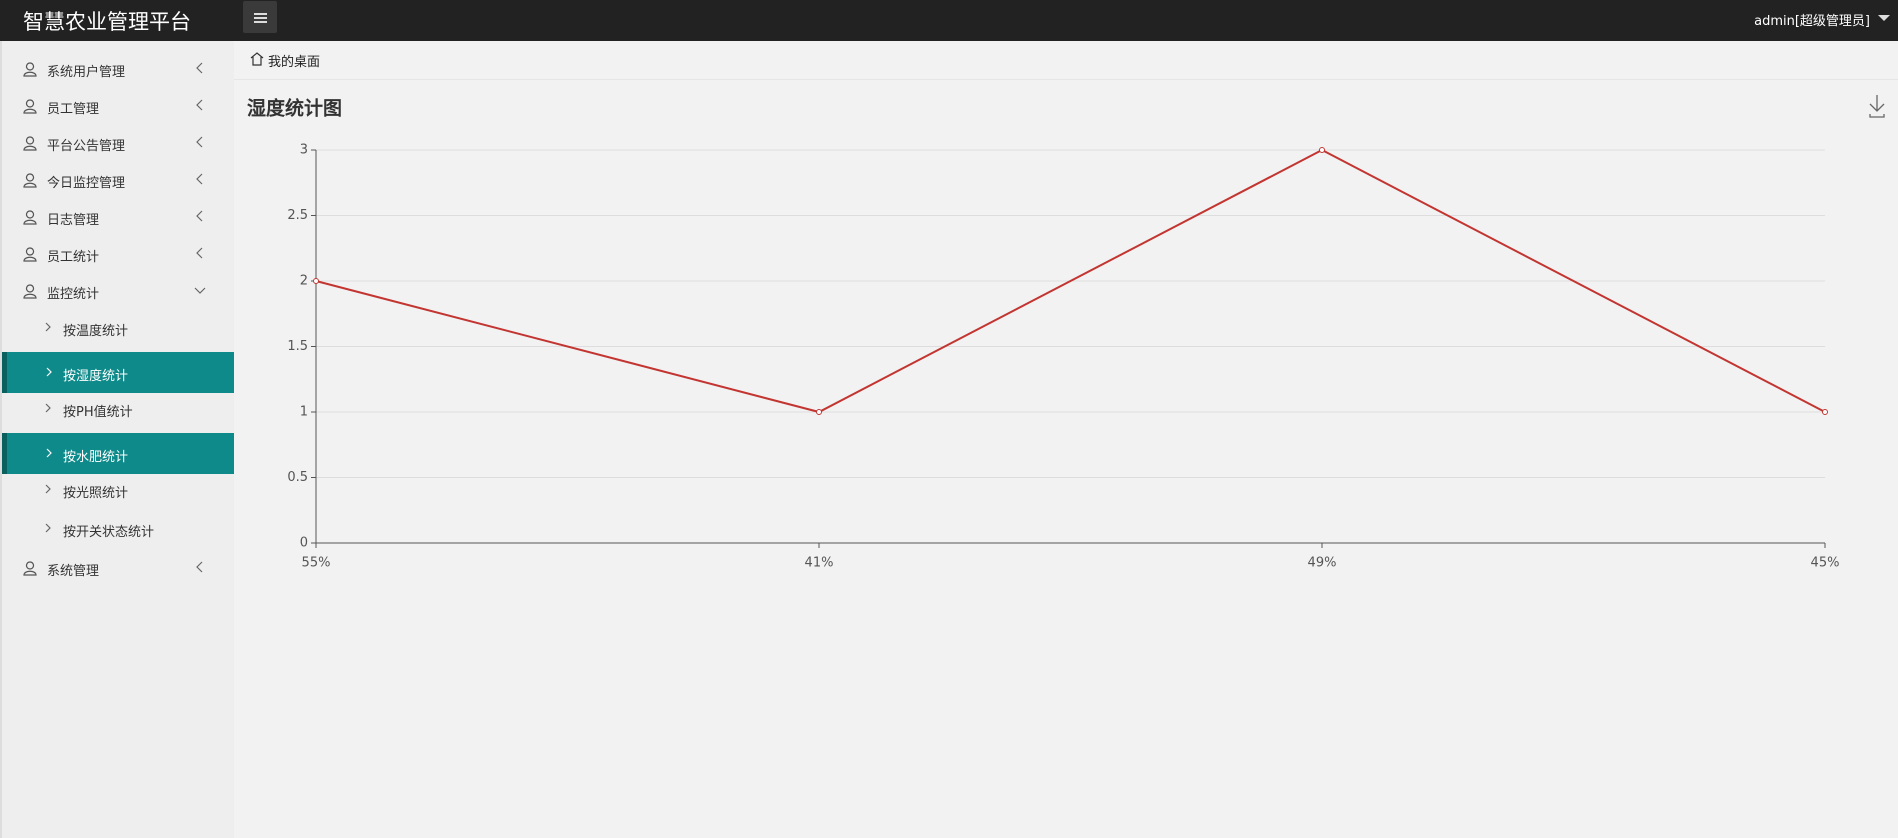  Describe the element at coordinates (73, 294) in the screenshot. I see `menu-label: 监控统计` at that location.